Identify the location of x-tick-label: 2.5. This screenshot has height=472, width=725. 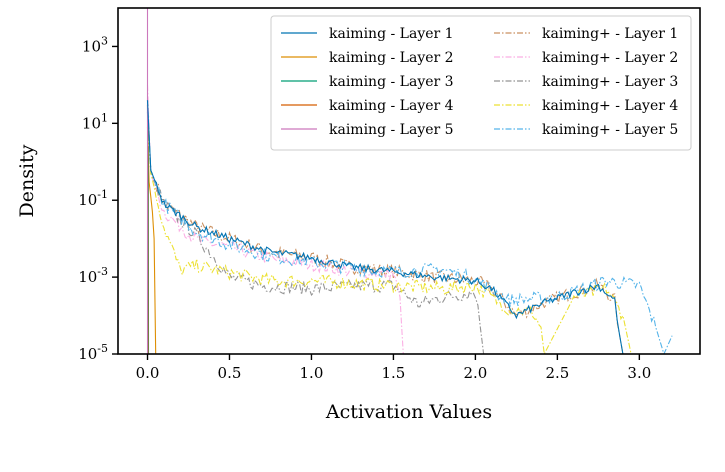
(557, 373).